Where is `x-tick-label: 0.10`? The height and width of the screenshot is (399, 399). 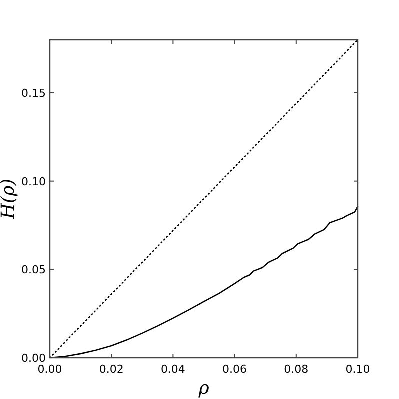
x-tick-label: 0.10 is located at coordinates (358, 369).